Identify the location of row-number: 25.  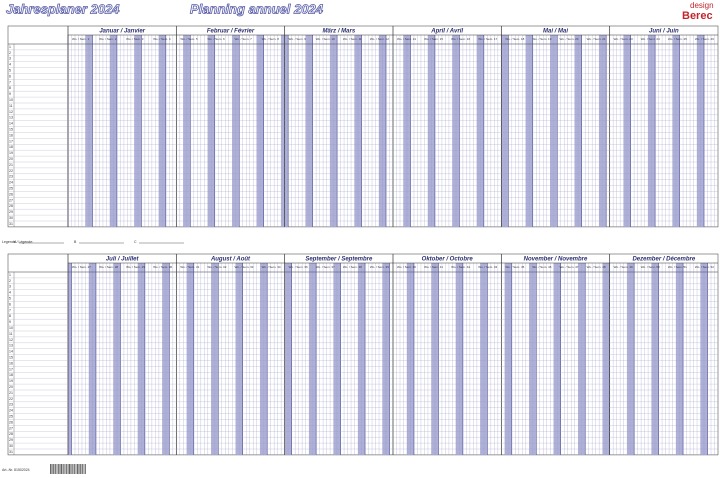
(11, 188).